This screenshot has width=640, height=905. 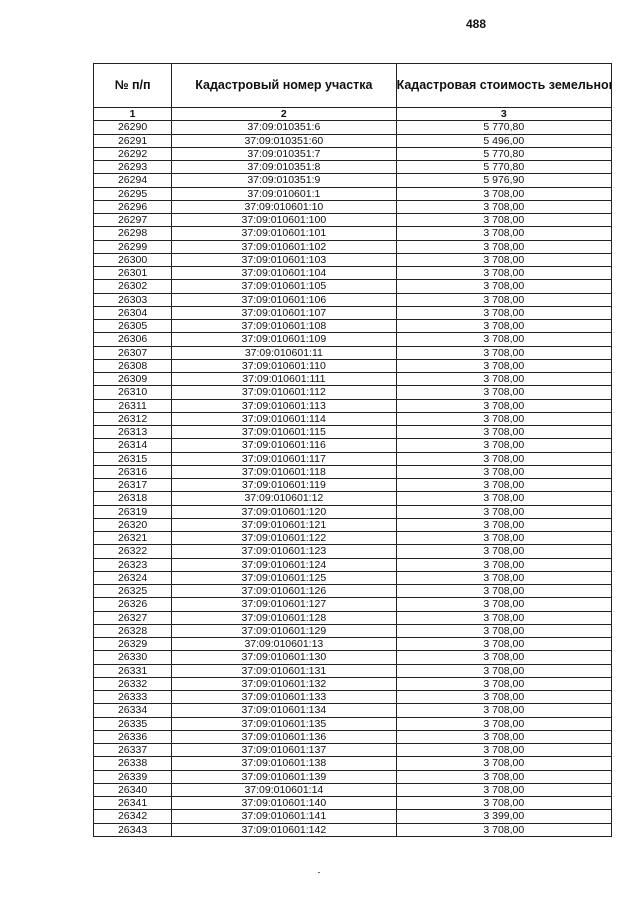 What do you see at coordinates (132, 432) in the screenshot?
I see `row-number: 26313` at bounding box center [132, 432].